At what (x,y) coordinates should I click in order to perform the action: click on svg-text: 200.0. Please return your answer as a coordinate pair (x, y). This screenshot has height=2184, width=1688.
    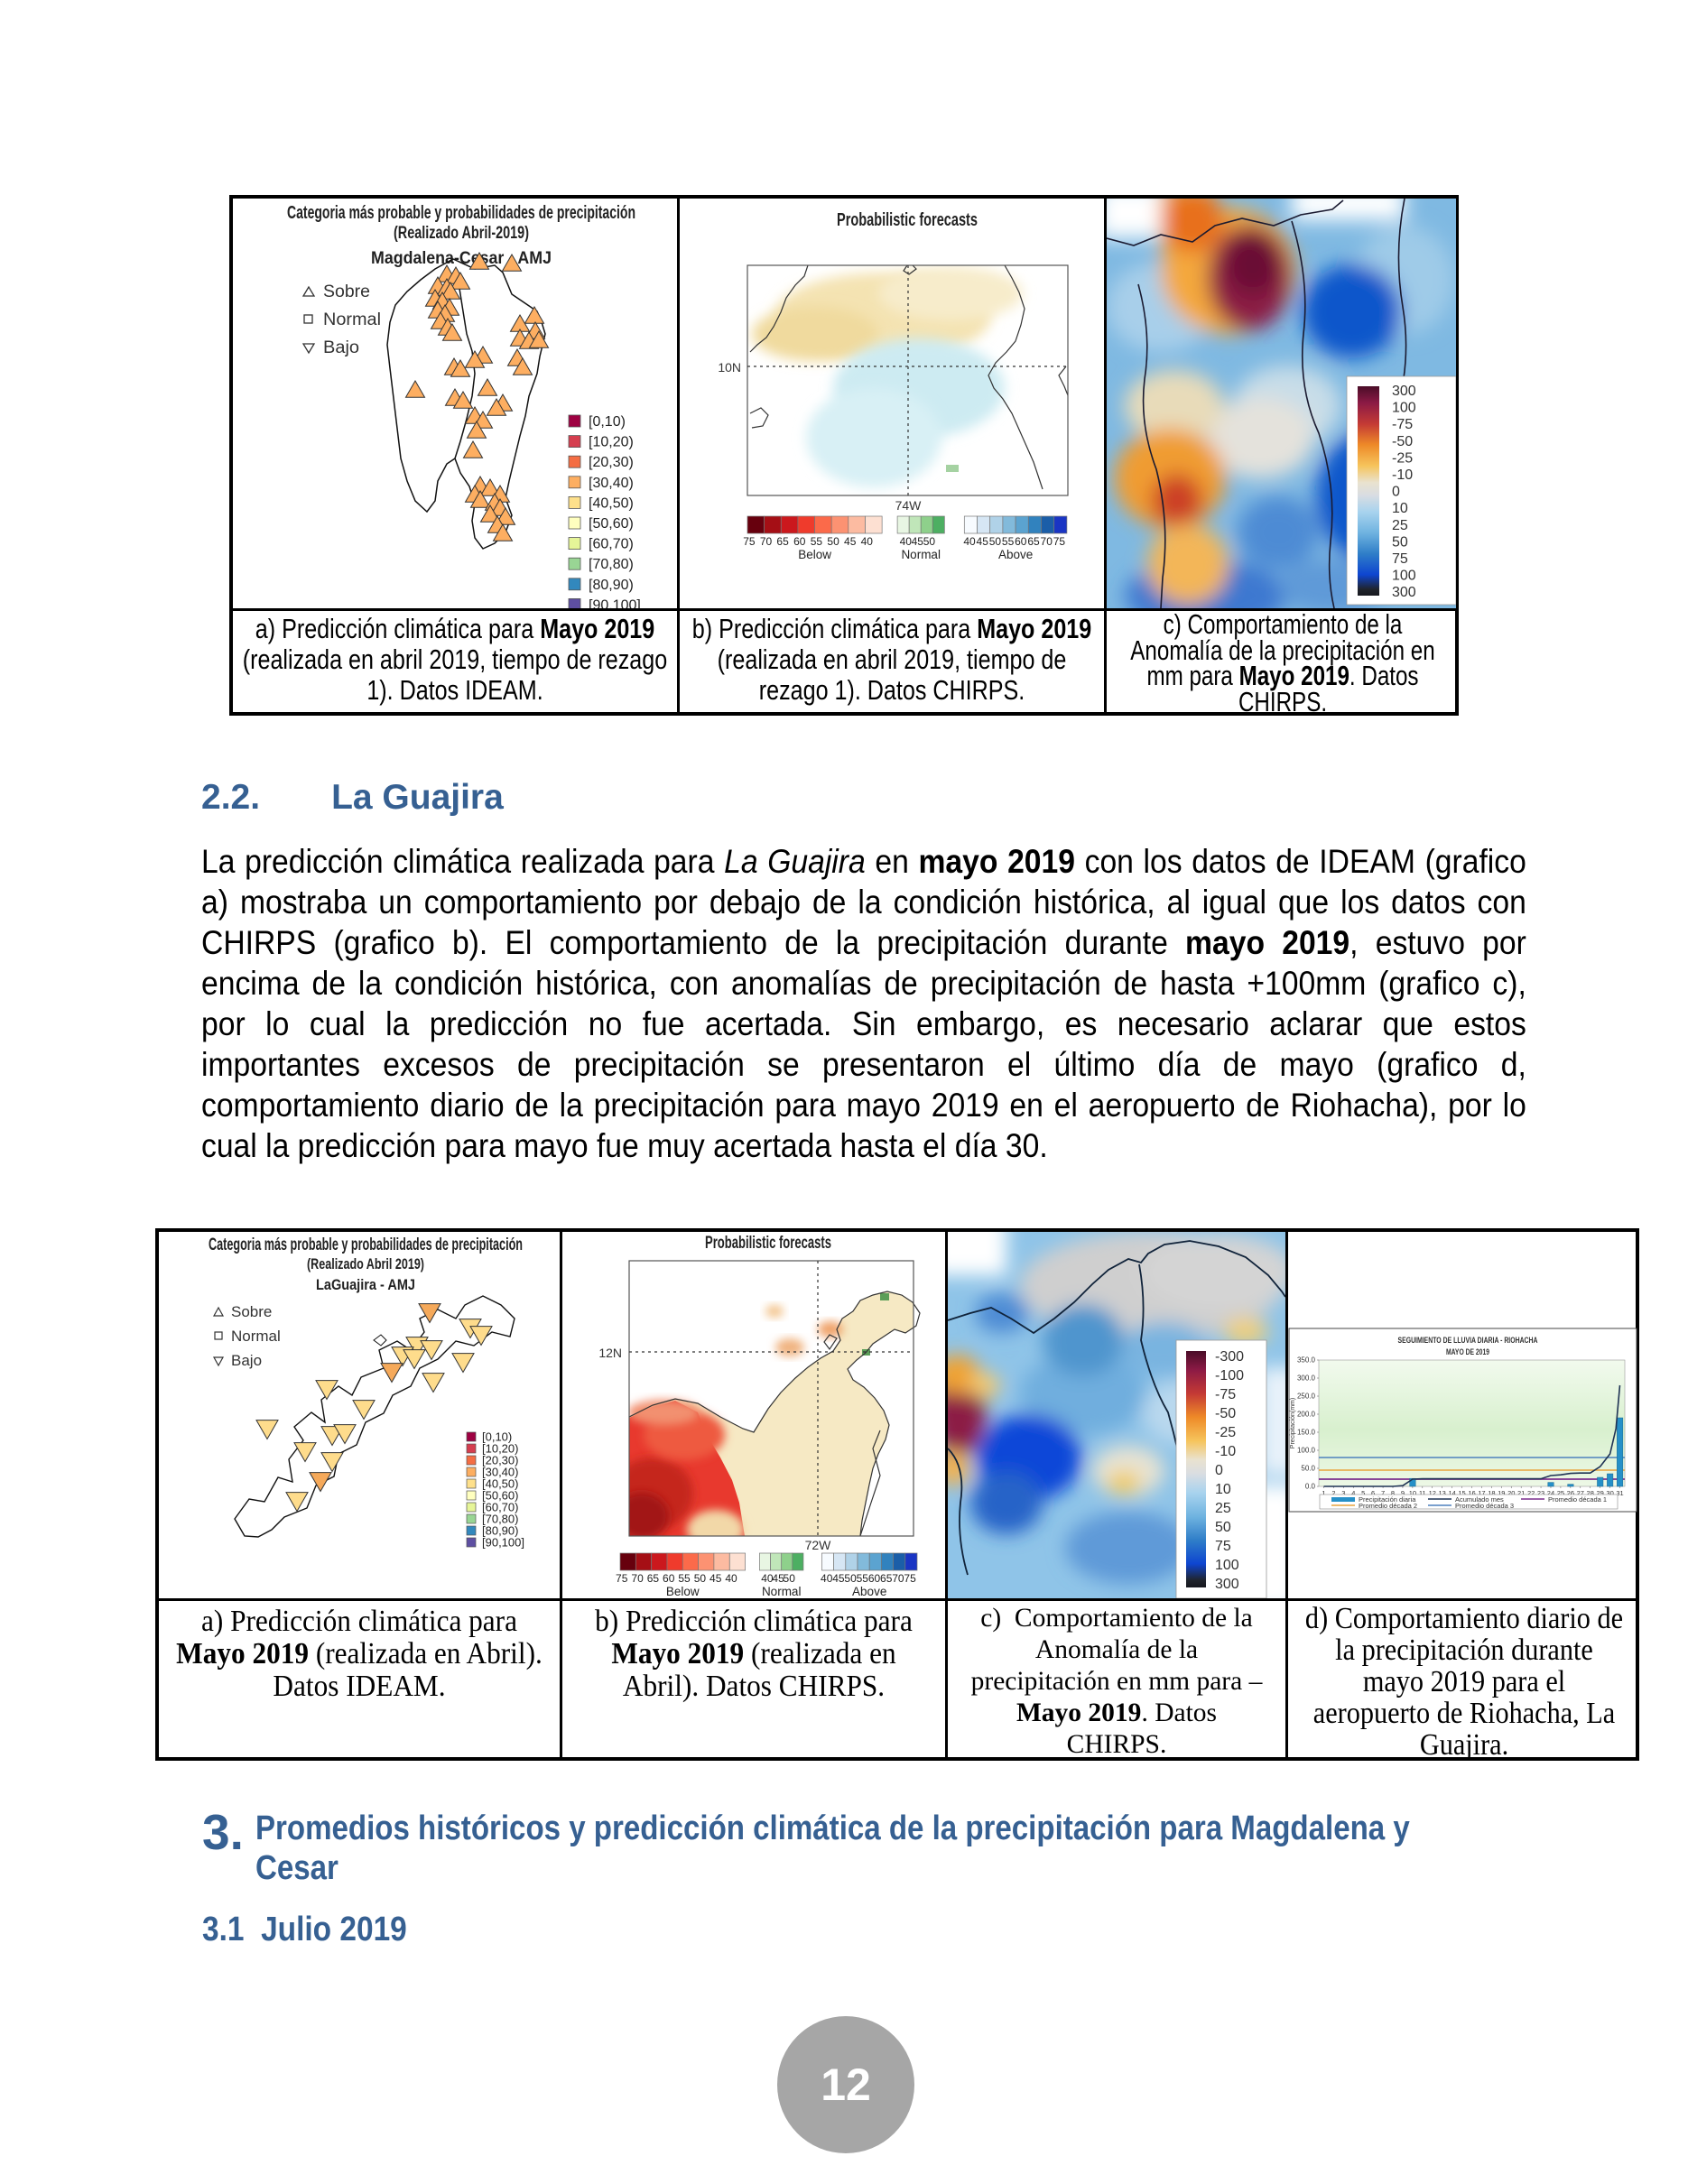
    Looking at the image, I should click on (1306, 1415).